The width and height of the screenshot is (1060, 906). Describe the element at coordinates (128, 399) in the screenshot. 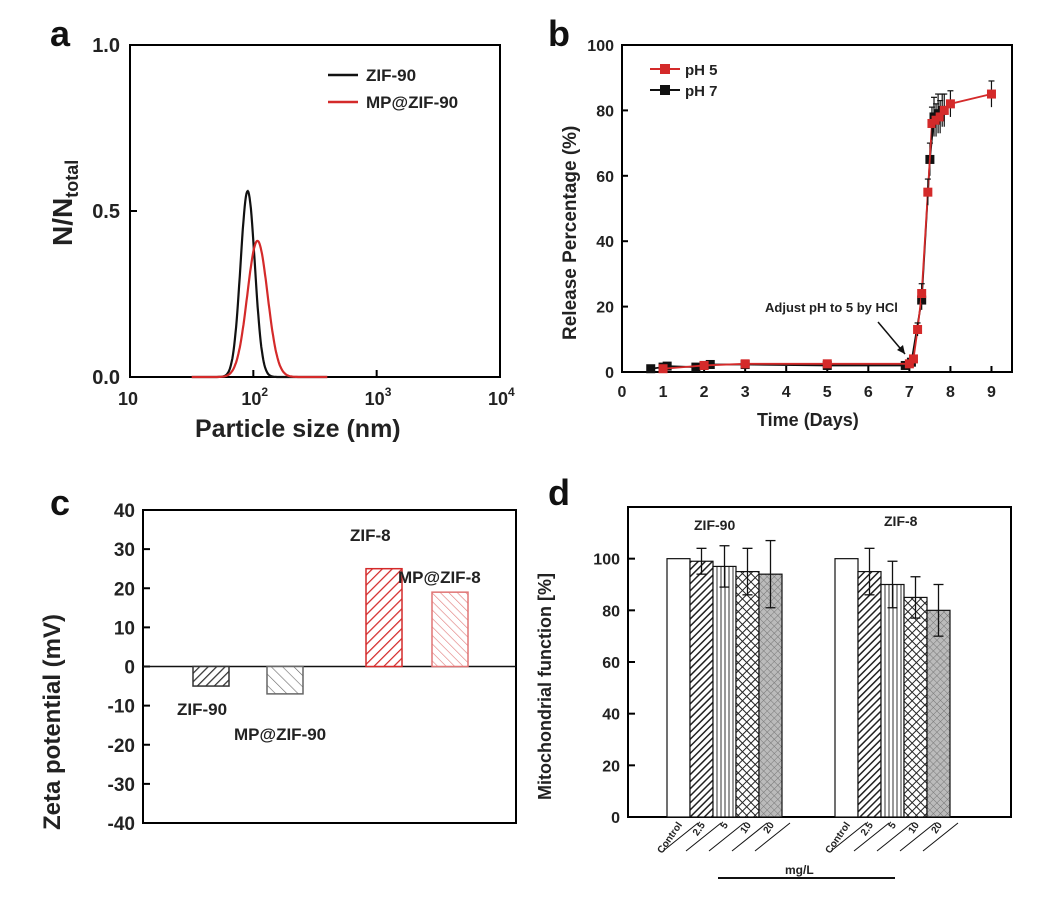

I see `x-tick-label-a: 10` at that location.